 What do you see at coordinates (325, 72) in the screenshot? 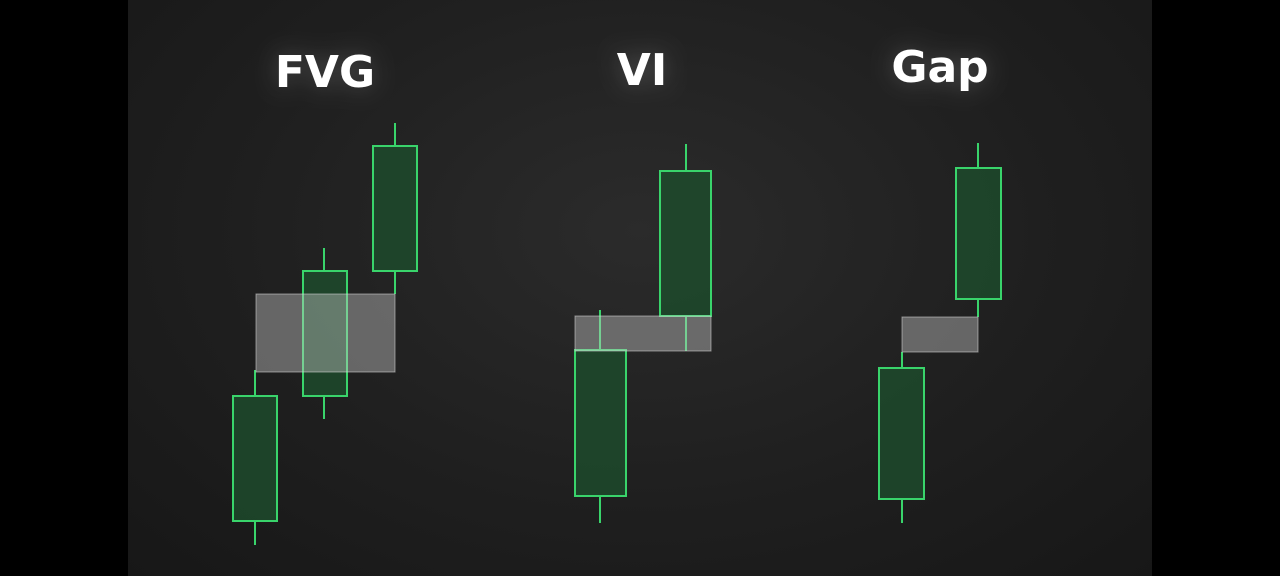
I see `fvg-title: FVG` at bounding box center [325, 72].